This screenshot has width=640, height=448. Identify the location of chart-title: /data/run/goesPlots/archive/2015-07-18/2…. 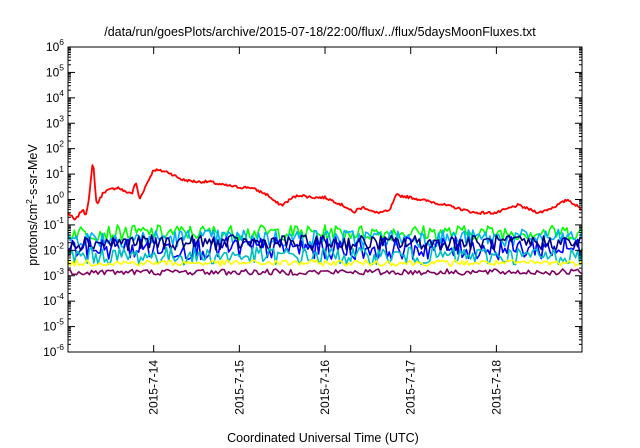
(320, 32).